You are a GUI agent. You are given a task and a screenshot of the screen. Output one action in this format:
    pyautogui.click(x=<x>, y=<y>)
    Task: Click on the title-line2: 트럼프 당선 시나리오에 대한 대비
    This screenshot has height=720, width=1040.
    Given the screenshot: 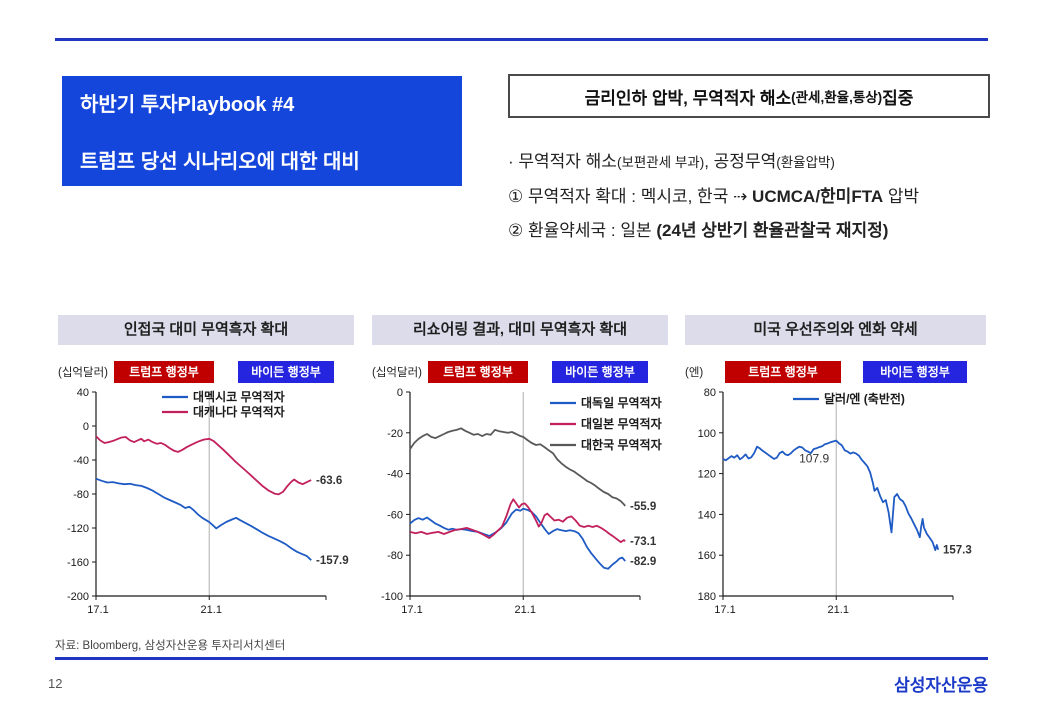 What is the action you would take?
    pyautogui.click(x=220, y=162)
    